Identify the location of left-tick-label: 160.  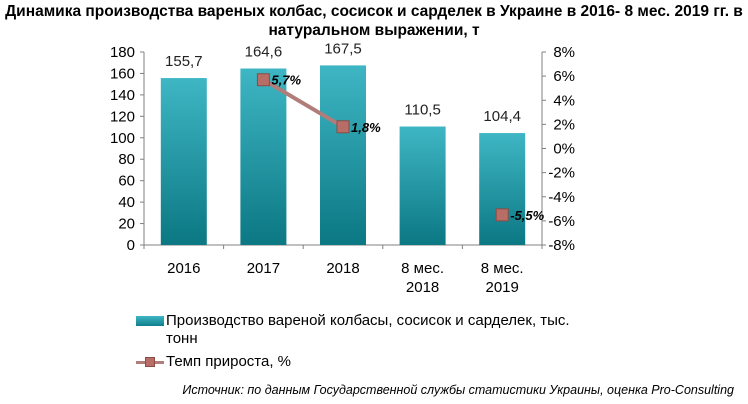
(122, 73).